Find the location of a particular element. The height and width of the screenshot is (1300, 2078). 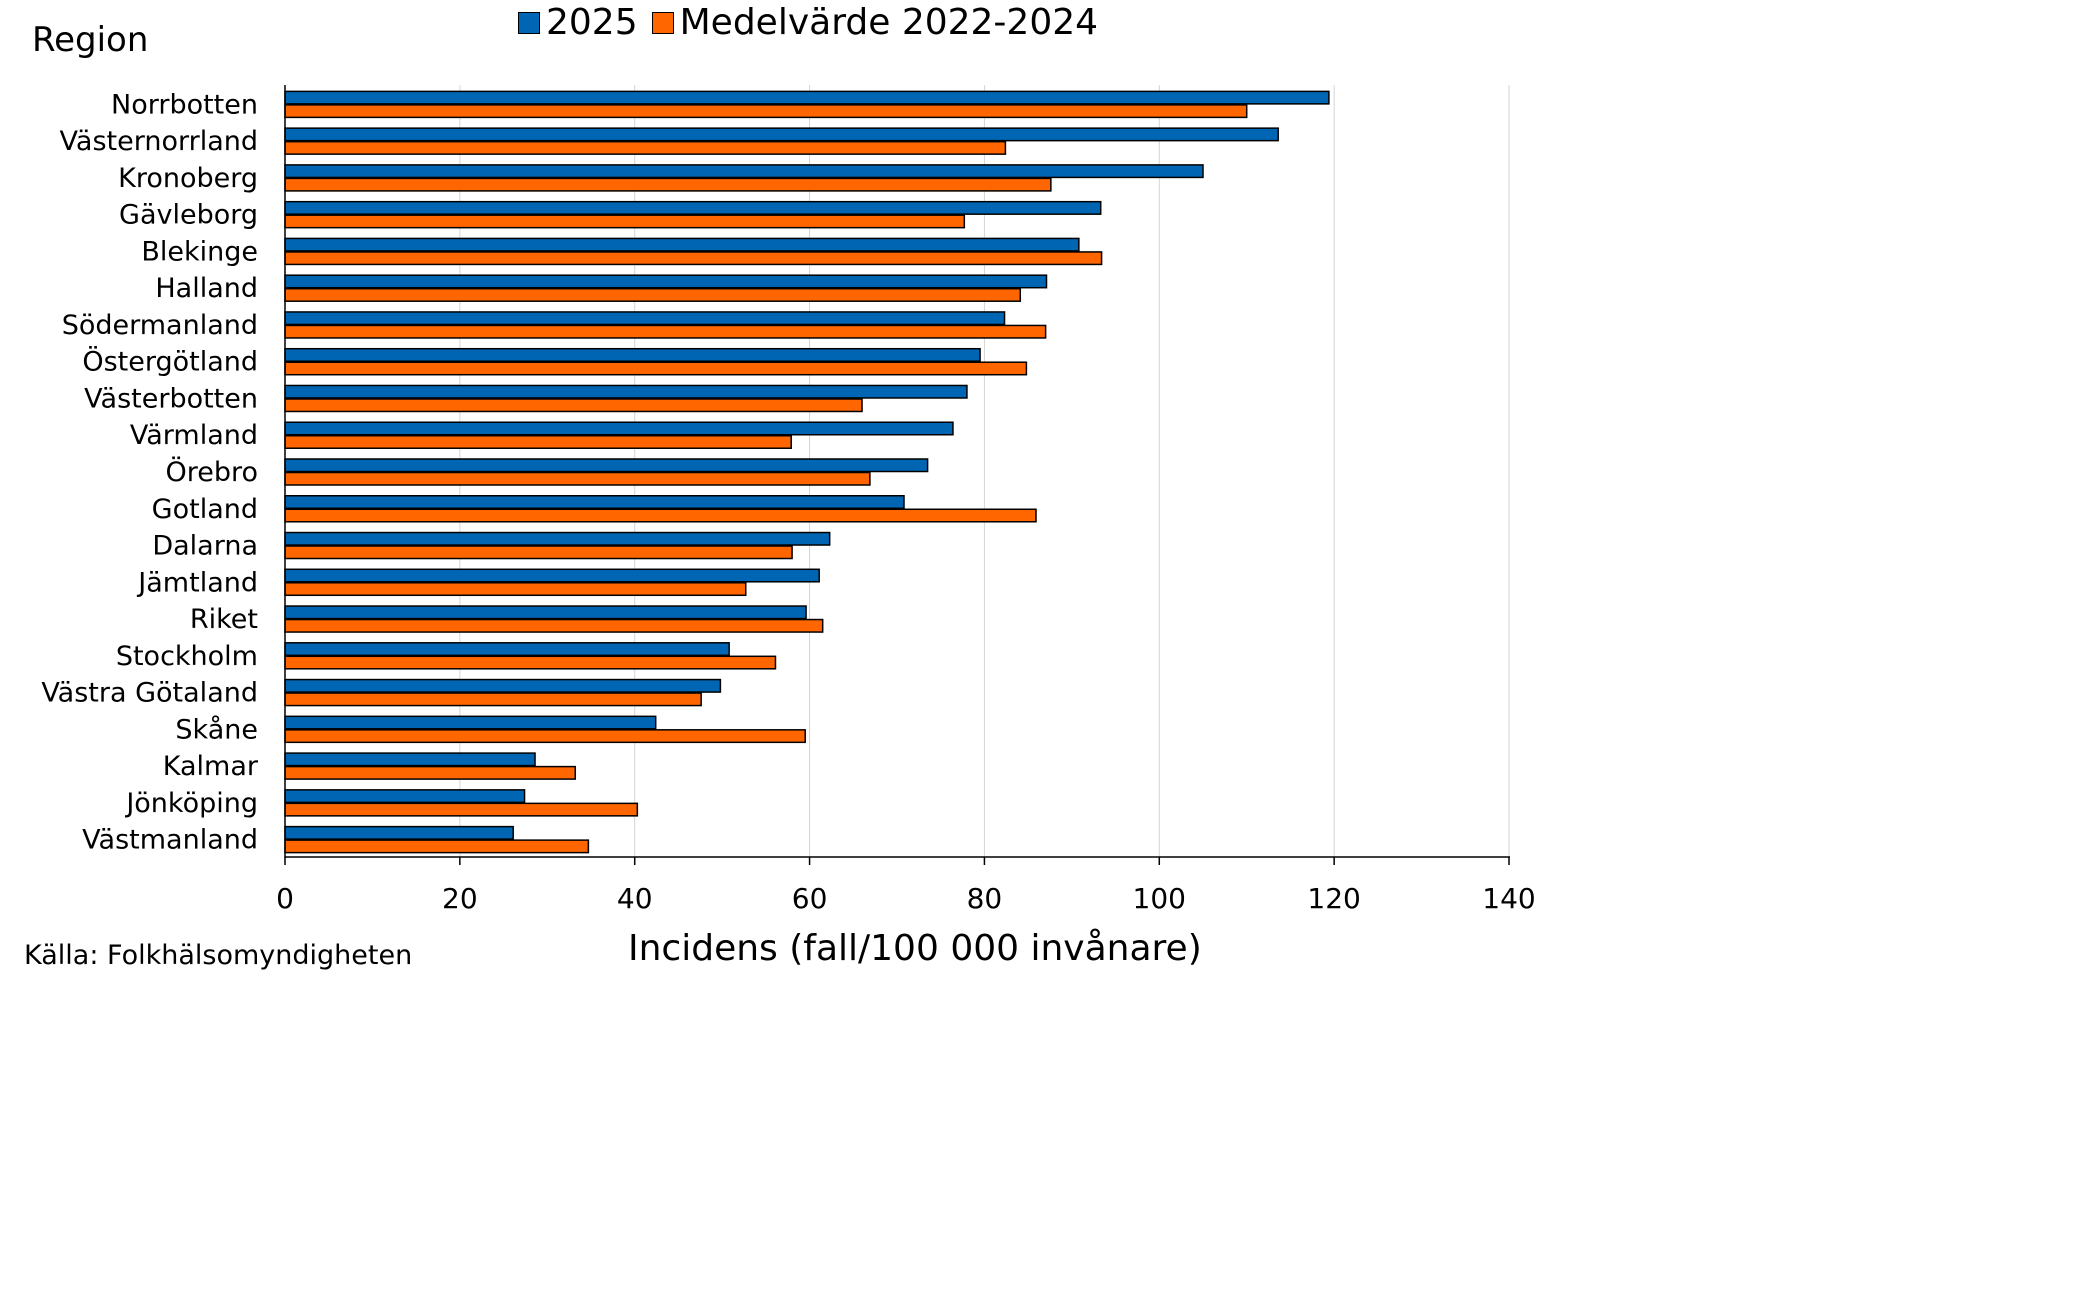

legend-item-2025: 2025 is located at coordinates (578, 22).